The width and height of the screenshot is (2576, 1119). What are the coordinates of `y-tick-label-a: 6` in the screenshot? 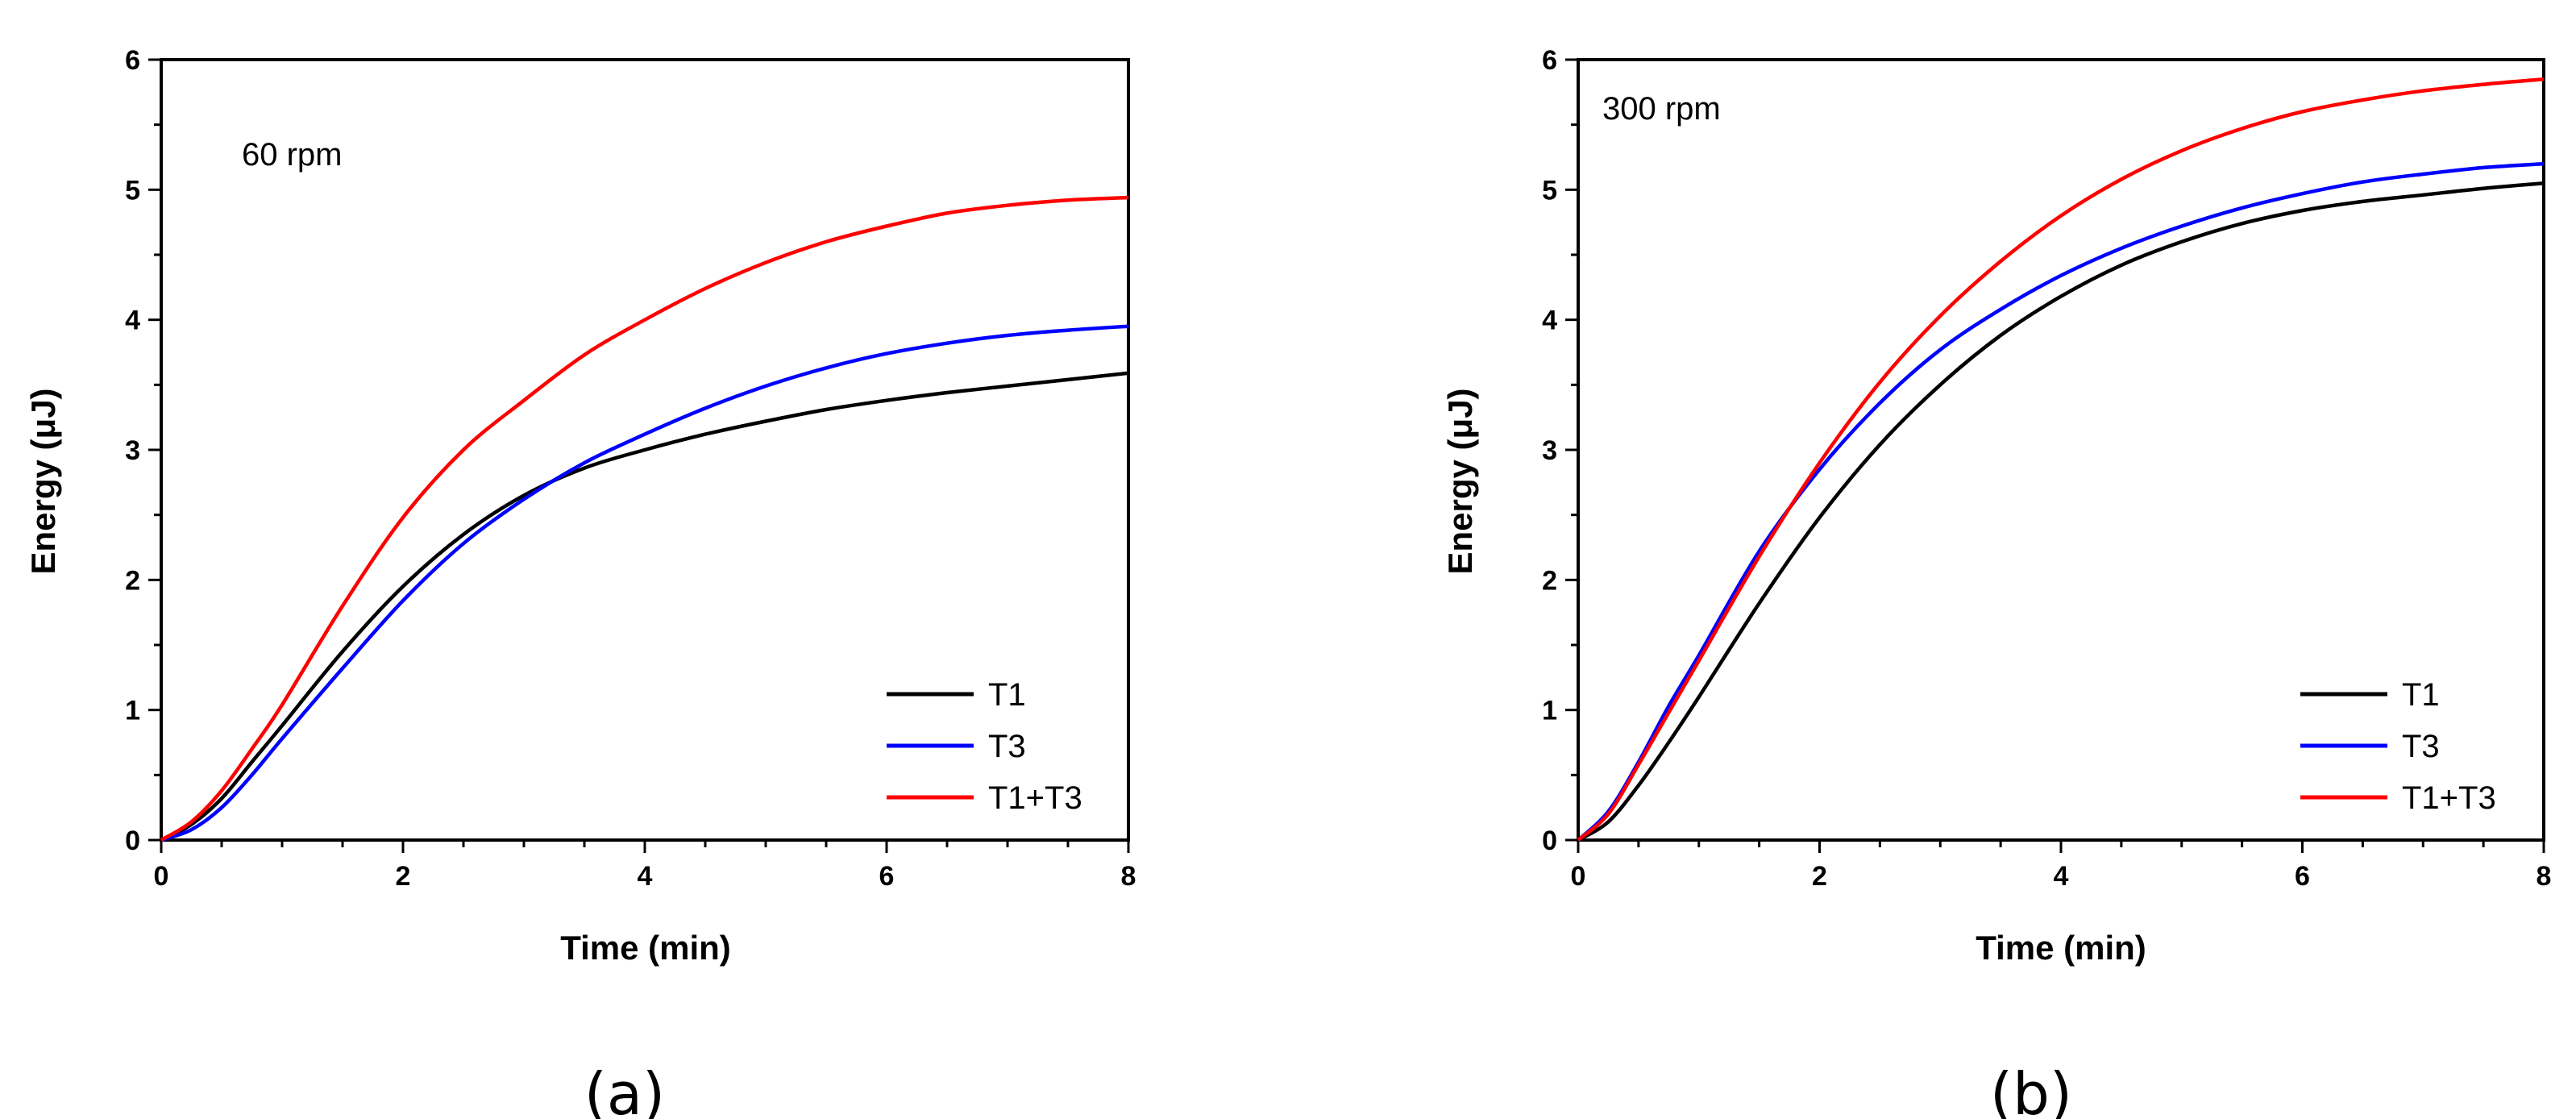 It's located at (132, 61).